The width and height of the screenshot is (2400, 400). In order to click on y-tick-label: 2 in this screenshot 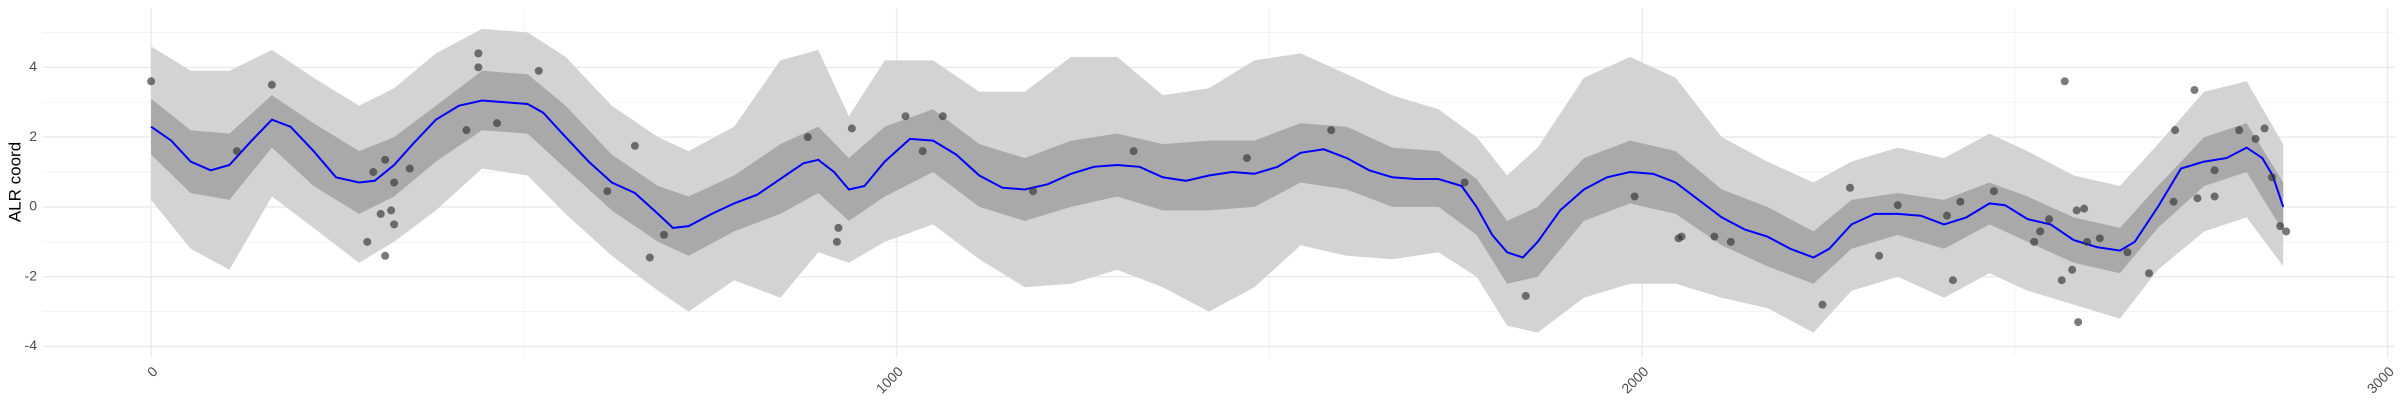, I will do `click(33, 136)`.